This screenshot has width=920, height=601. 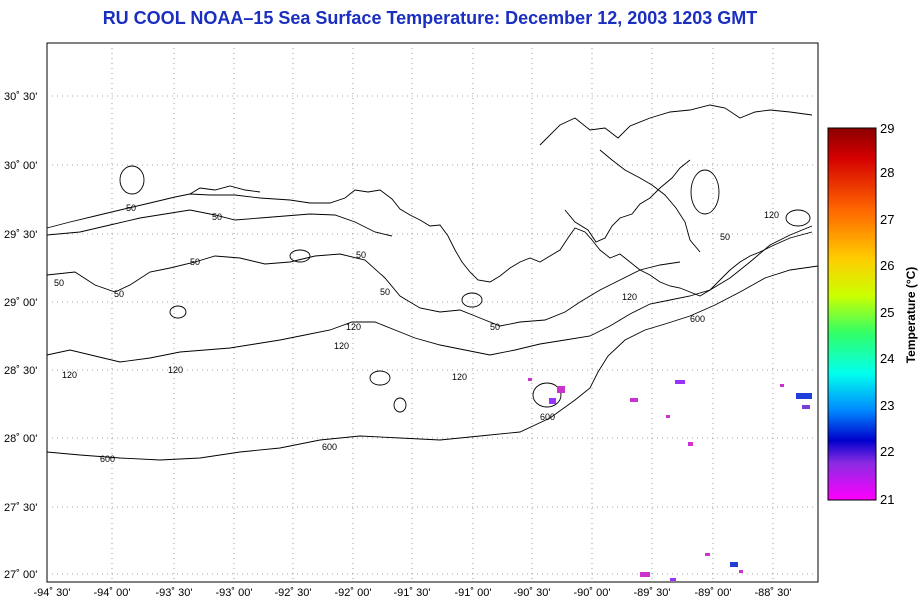 I want to click on lon-label: -90˚ 30', so click(x=532, y=593).